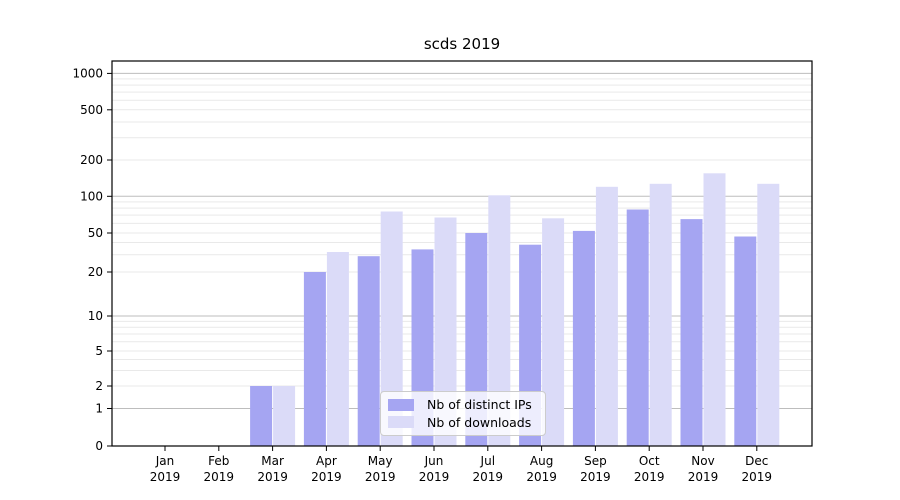 This screenshot has height=500, width=900. I want to click on x-tick-label-month: Oct, so click(649, 461).